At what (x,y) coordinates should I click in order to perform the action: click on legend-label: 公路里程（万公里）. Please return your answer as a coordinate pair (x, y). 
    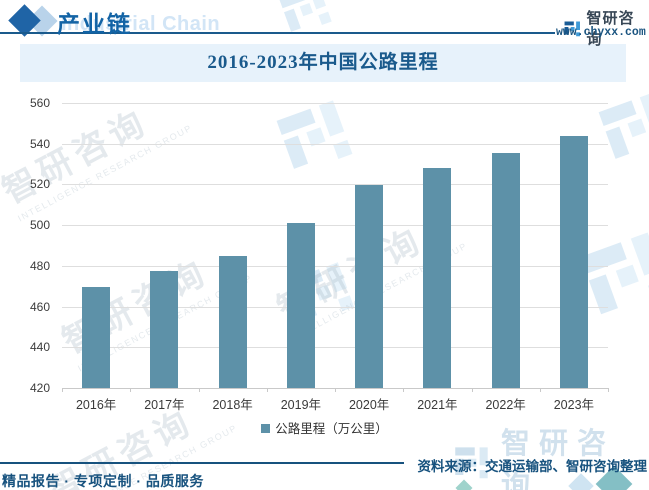
    Looking at the image, I should click on (331, 429).